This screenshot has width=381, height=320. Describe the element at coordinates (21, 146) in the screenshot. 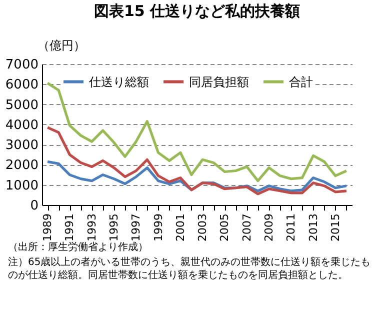

I see `y-tick-label: 3000` at that location.